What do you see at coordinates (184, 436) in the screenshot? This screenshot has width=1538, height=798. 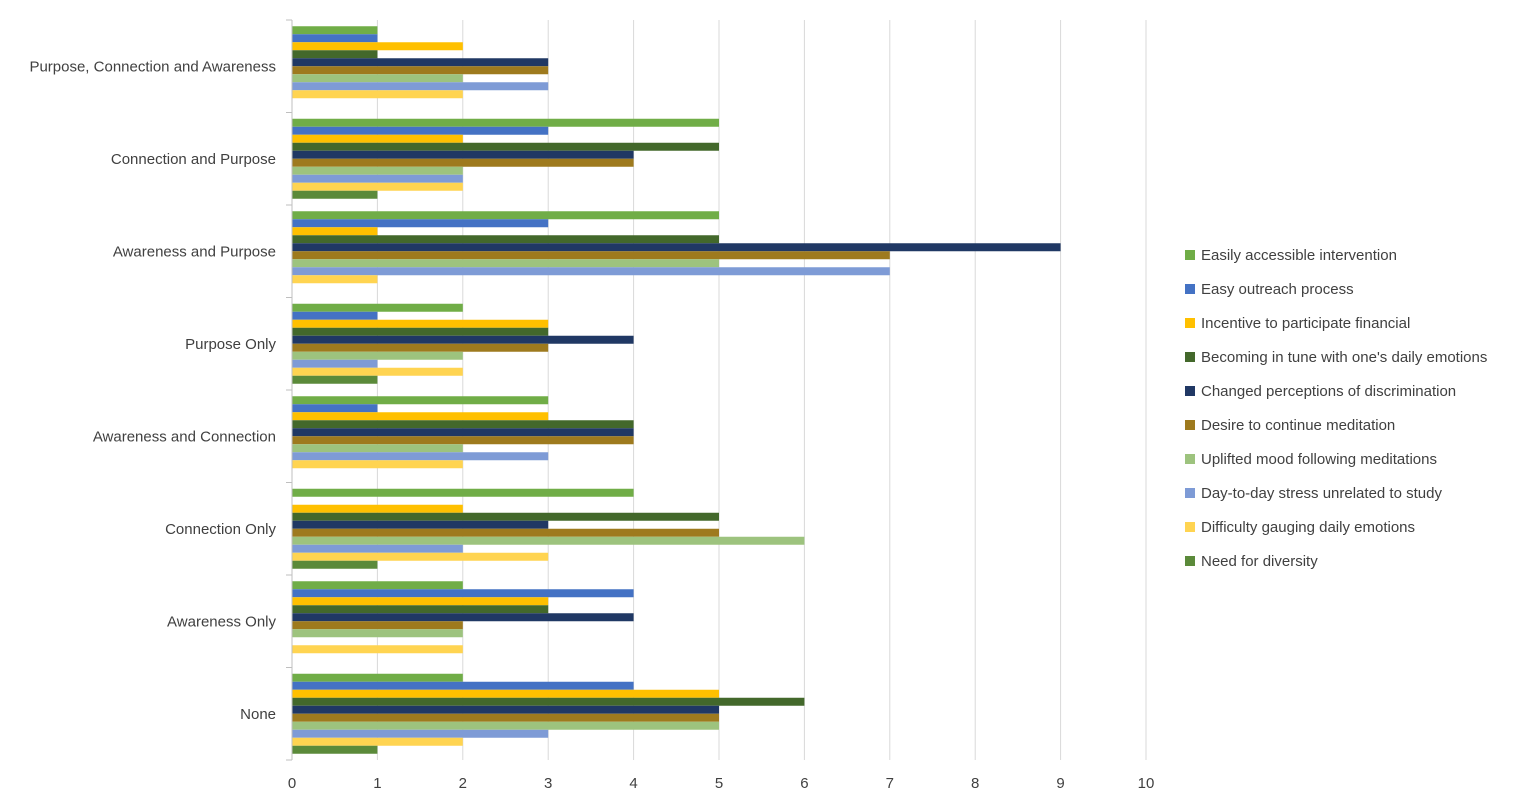 I see `category-label: Awareness and Connection` at bounding box center [184, 436].